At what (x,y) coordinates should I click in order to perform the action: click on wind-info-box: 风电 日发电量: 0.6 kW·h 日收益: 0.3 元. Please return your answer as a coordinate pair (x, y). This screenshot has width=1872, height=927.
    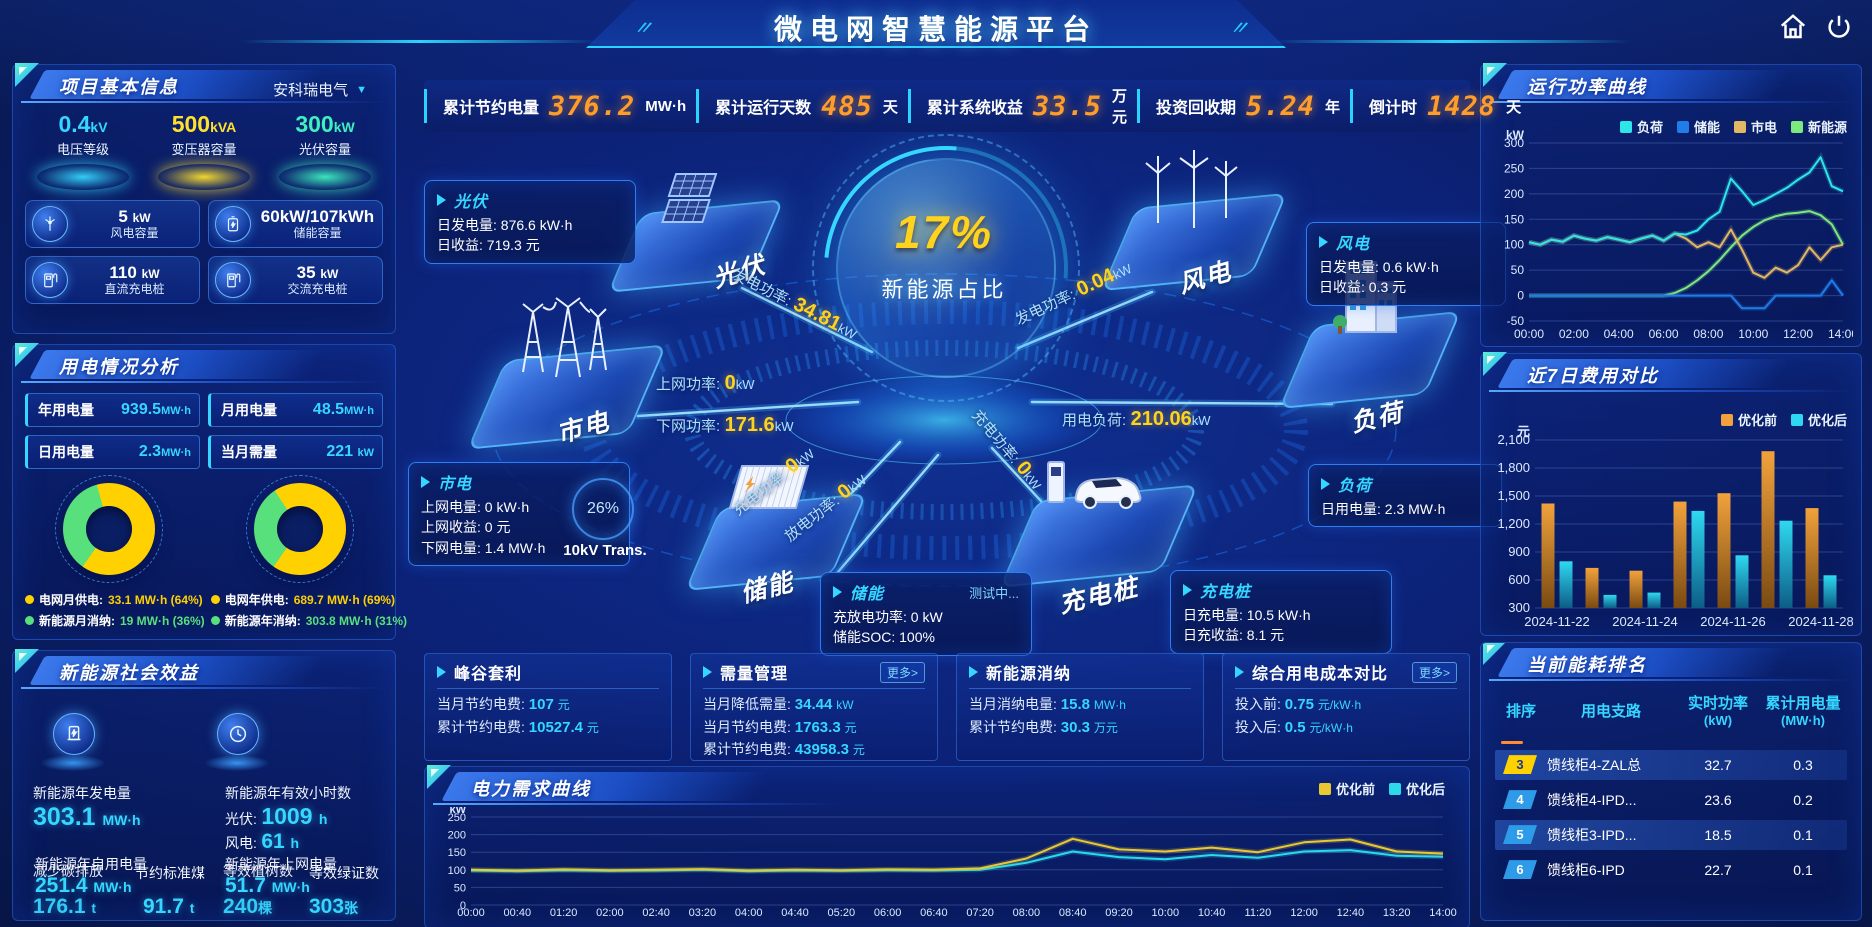
    Looking at the image, I should click on (1406, 264).